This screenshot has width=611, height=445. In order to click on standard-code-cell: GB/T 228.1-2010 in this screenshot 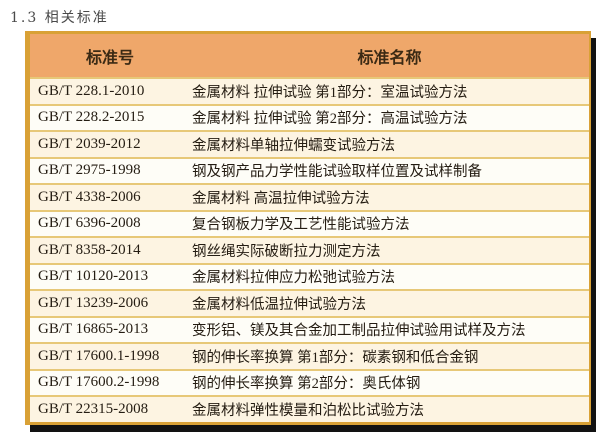, I will do `click(91, 90)`.